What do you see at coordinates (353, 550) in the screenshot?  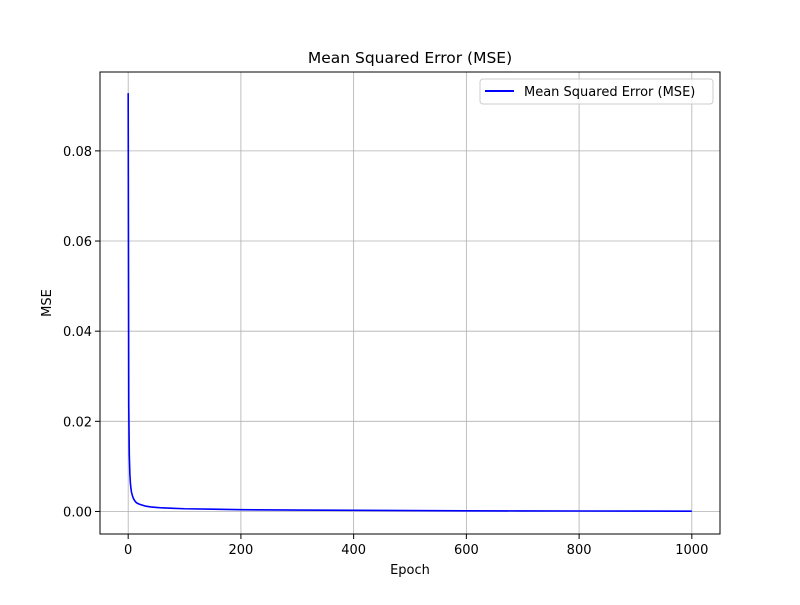 I see `x-tick-label: 400` at bounding box center [353, 550].